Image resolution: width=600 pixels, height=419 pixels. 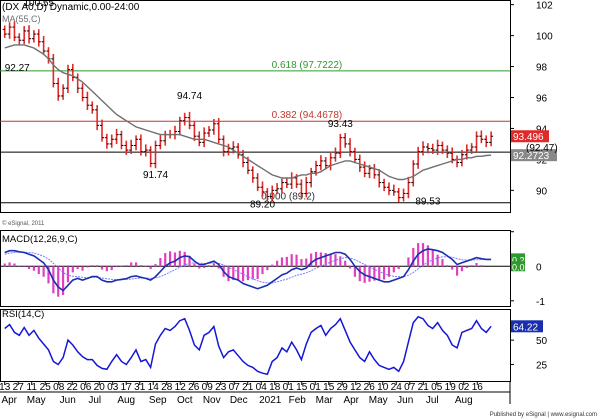 What do you see at coordinates (46, 387) in the screenshot?
I see `x-day-label: 25` at bounding box center [46, 387].